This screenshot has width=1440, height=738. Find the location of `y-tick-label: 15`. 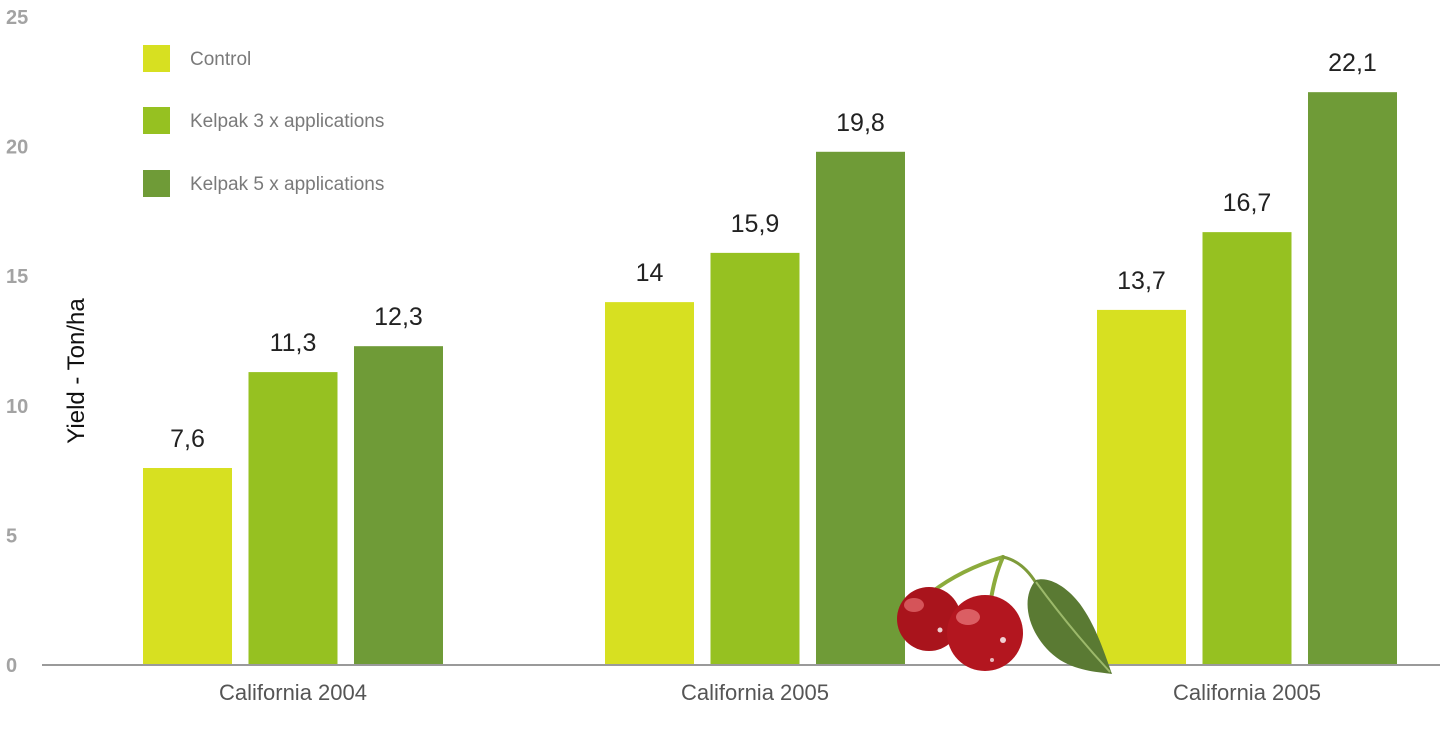

y-tick-label: 15 is located at coordinates (17, 277).